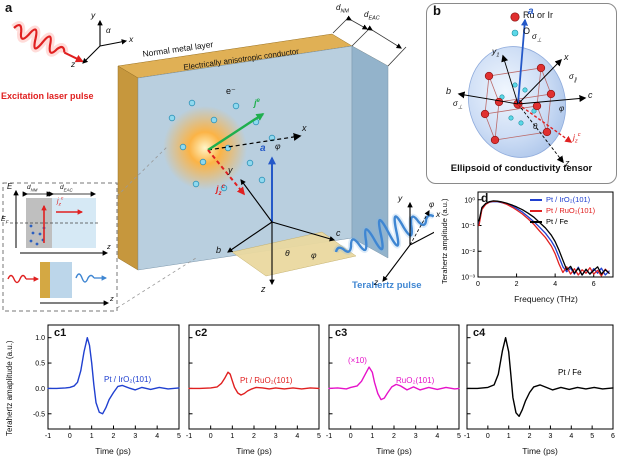 The width and height of the screenshot is (620, 472). What do you see at coordinates (5, 221) in the screenshot?
I see `inset-EF-label: EF` at bounding box center [5, 221].